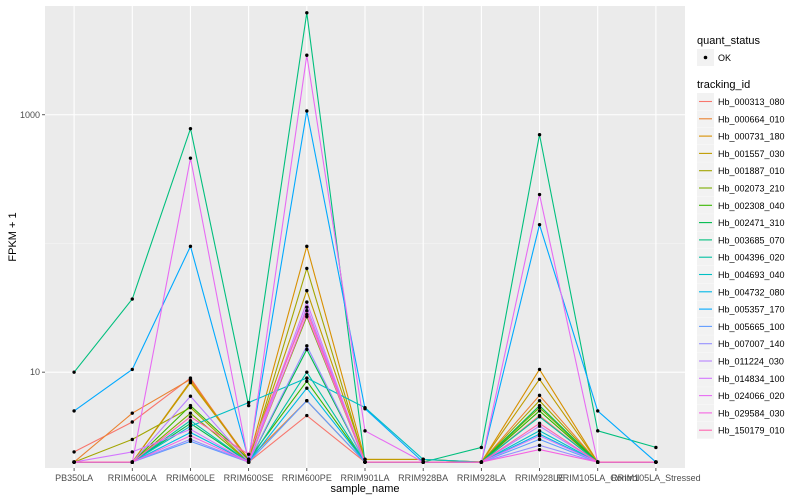 The height and width of the screenshot is (500, 800). Describe the element at coordinates (364, 489) in the screenshot. I see `x-axis-title: sample_name` at that location.